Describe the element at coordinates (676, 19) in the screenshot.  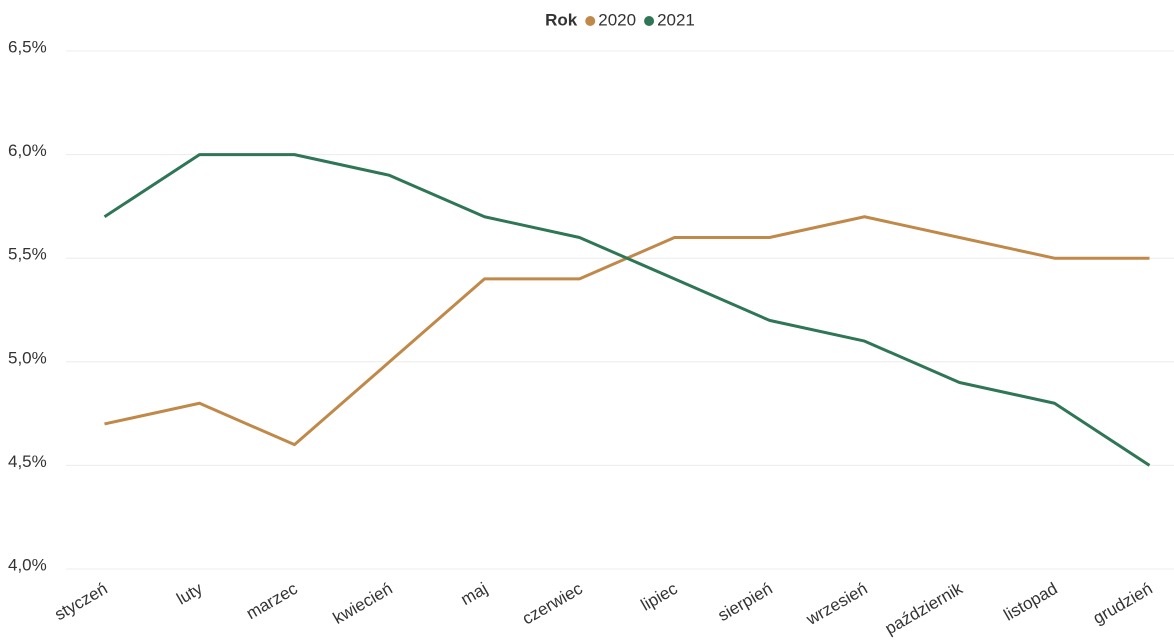
I see `legend-label: 2021` at that location.